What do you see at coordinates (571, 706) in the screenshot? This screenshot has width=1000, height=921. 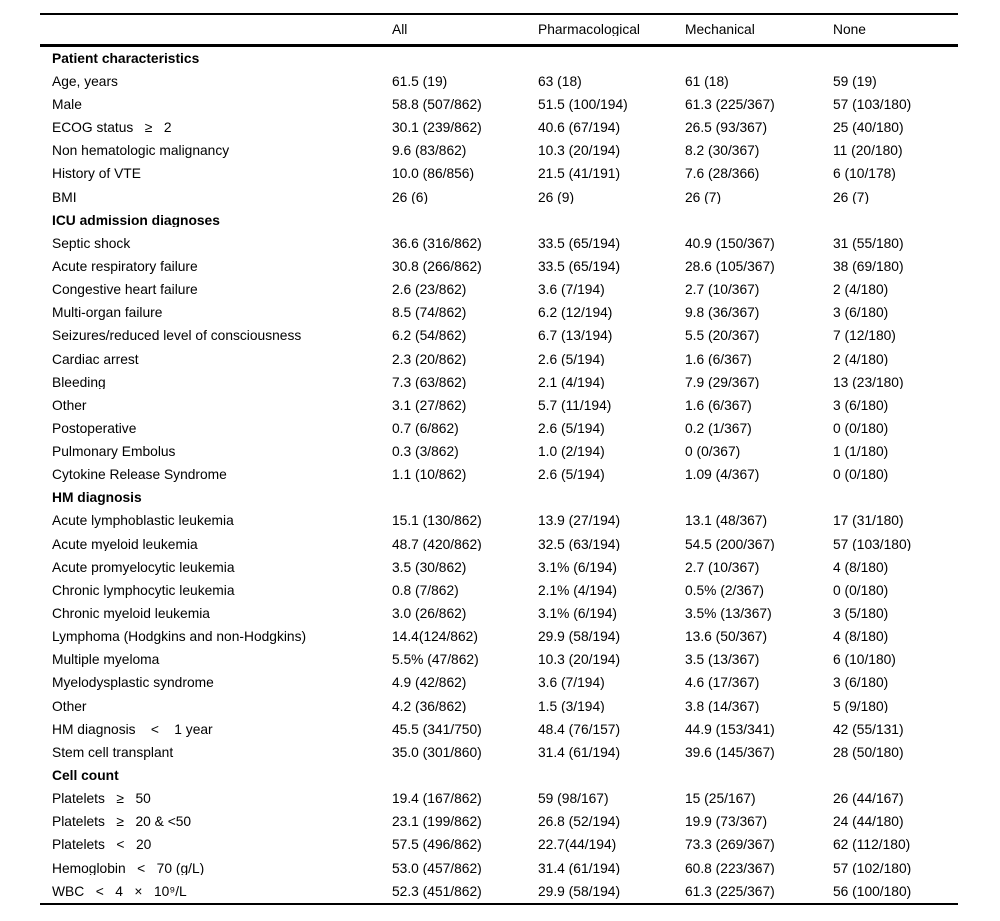 I see `value-cell: 1.5 (3/194)` at bounding box center [571, 706].